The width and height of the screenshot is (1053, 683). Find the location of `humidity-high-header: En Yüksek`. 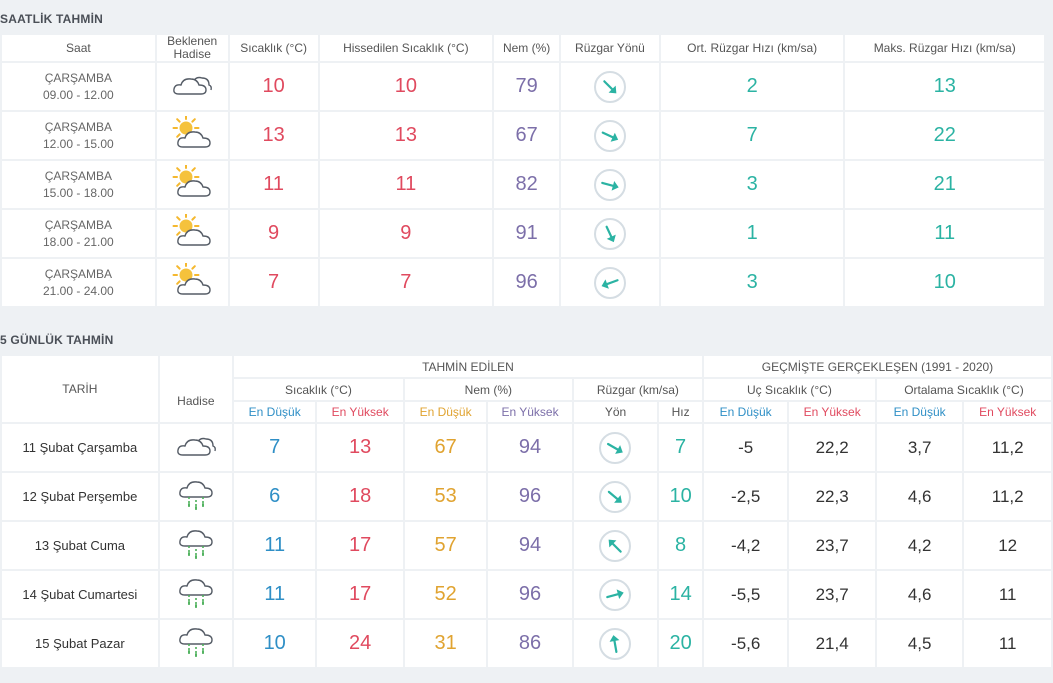

humidity-high-header: En Yüksek is located at coordinates (530, 412).